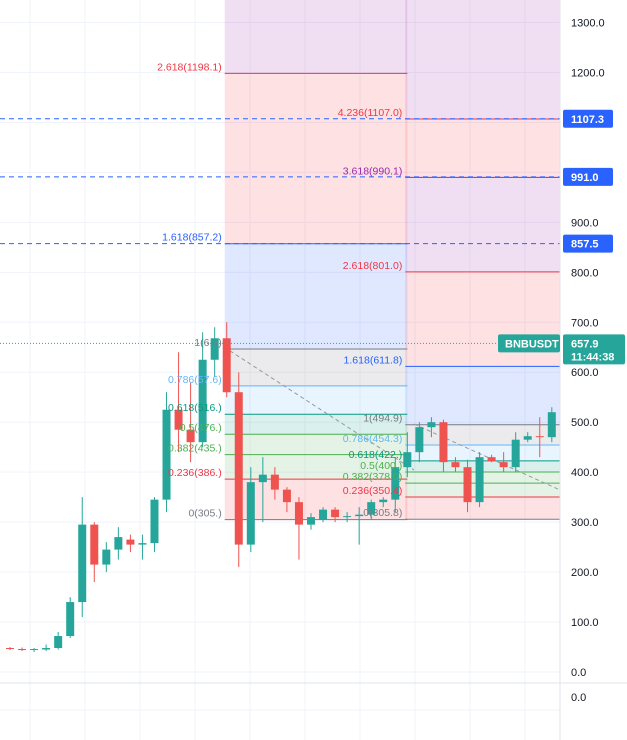 The width and height of the screenshot is (627, 740). Describe the element at coordinates (585, 344) in the screenshot. I see `last-price-label: 657.9` at that location.